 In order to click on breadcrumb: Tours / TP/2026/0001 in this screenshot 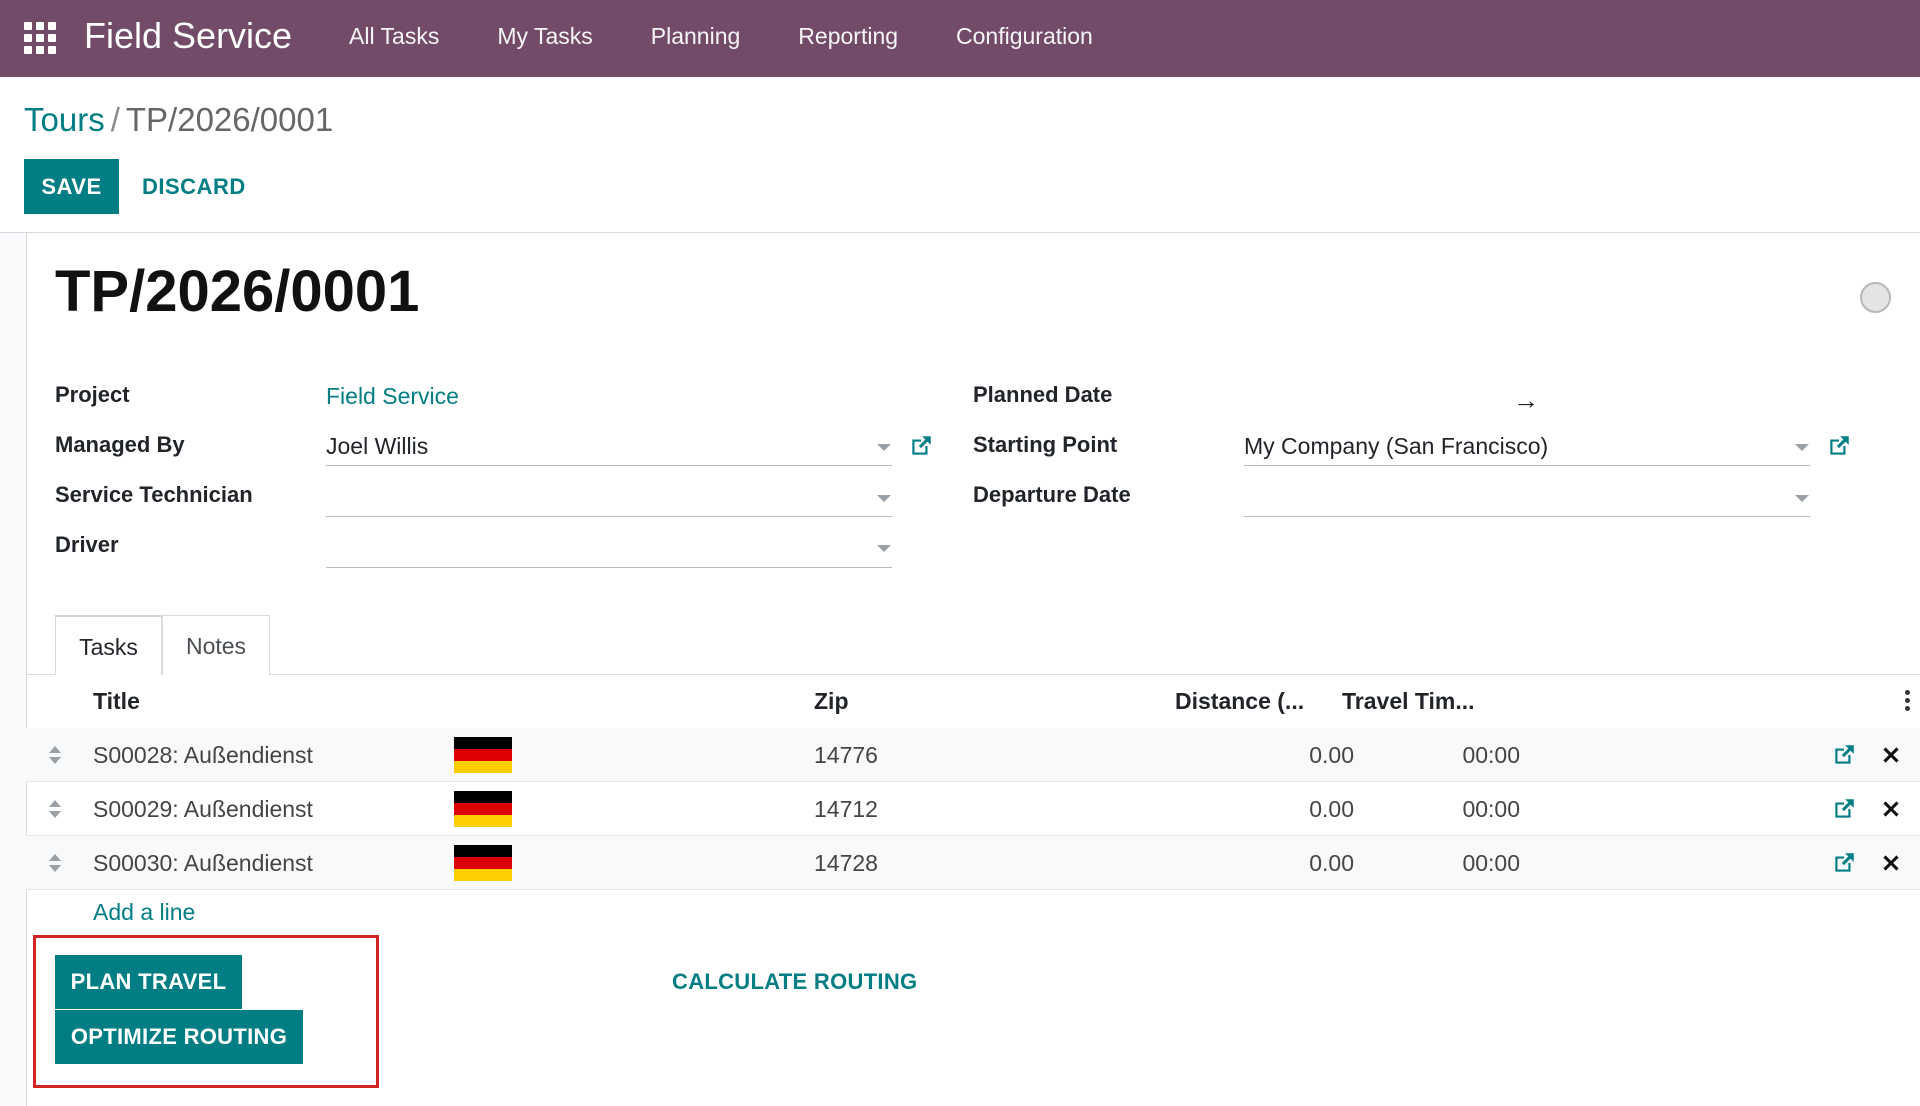, I will do `click(178, 120)`.